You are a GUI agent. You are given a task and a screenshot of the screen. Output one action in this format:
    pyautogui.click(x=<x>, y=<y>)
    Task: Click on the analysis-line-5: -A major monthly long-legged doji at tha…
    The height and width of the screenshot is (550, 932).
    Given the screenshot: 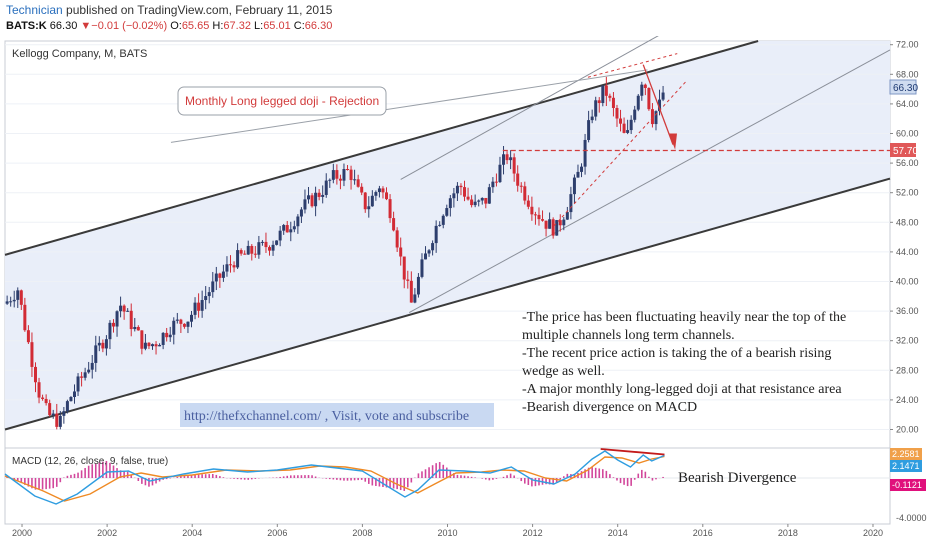 What is the action you would take?
    pyautogui.click(x=682, y=389)
    